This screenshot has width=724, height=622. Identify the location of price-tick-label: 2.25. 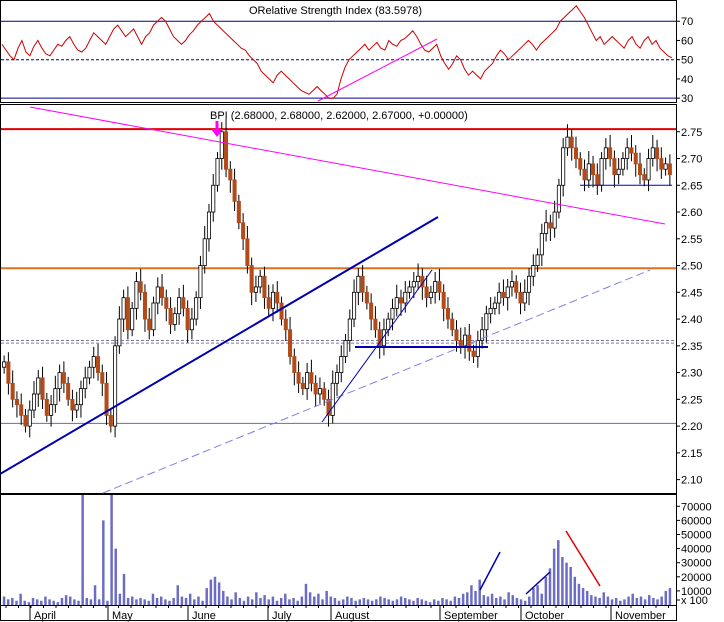
(691, 400).